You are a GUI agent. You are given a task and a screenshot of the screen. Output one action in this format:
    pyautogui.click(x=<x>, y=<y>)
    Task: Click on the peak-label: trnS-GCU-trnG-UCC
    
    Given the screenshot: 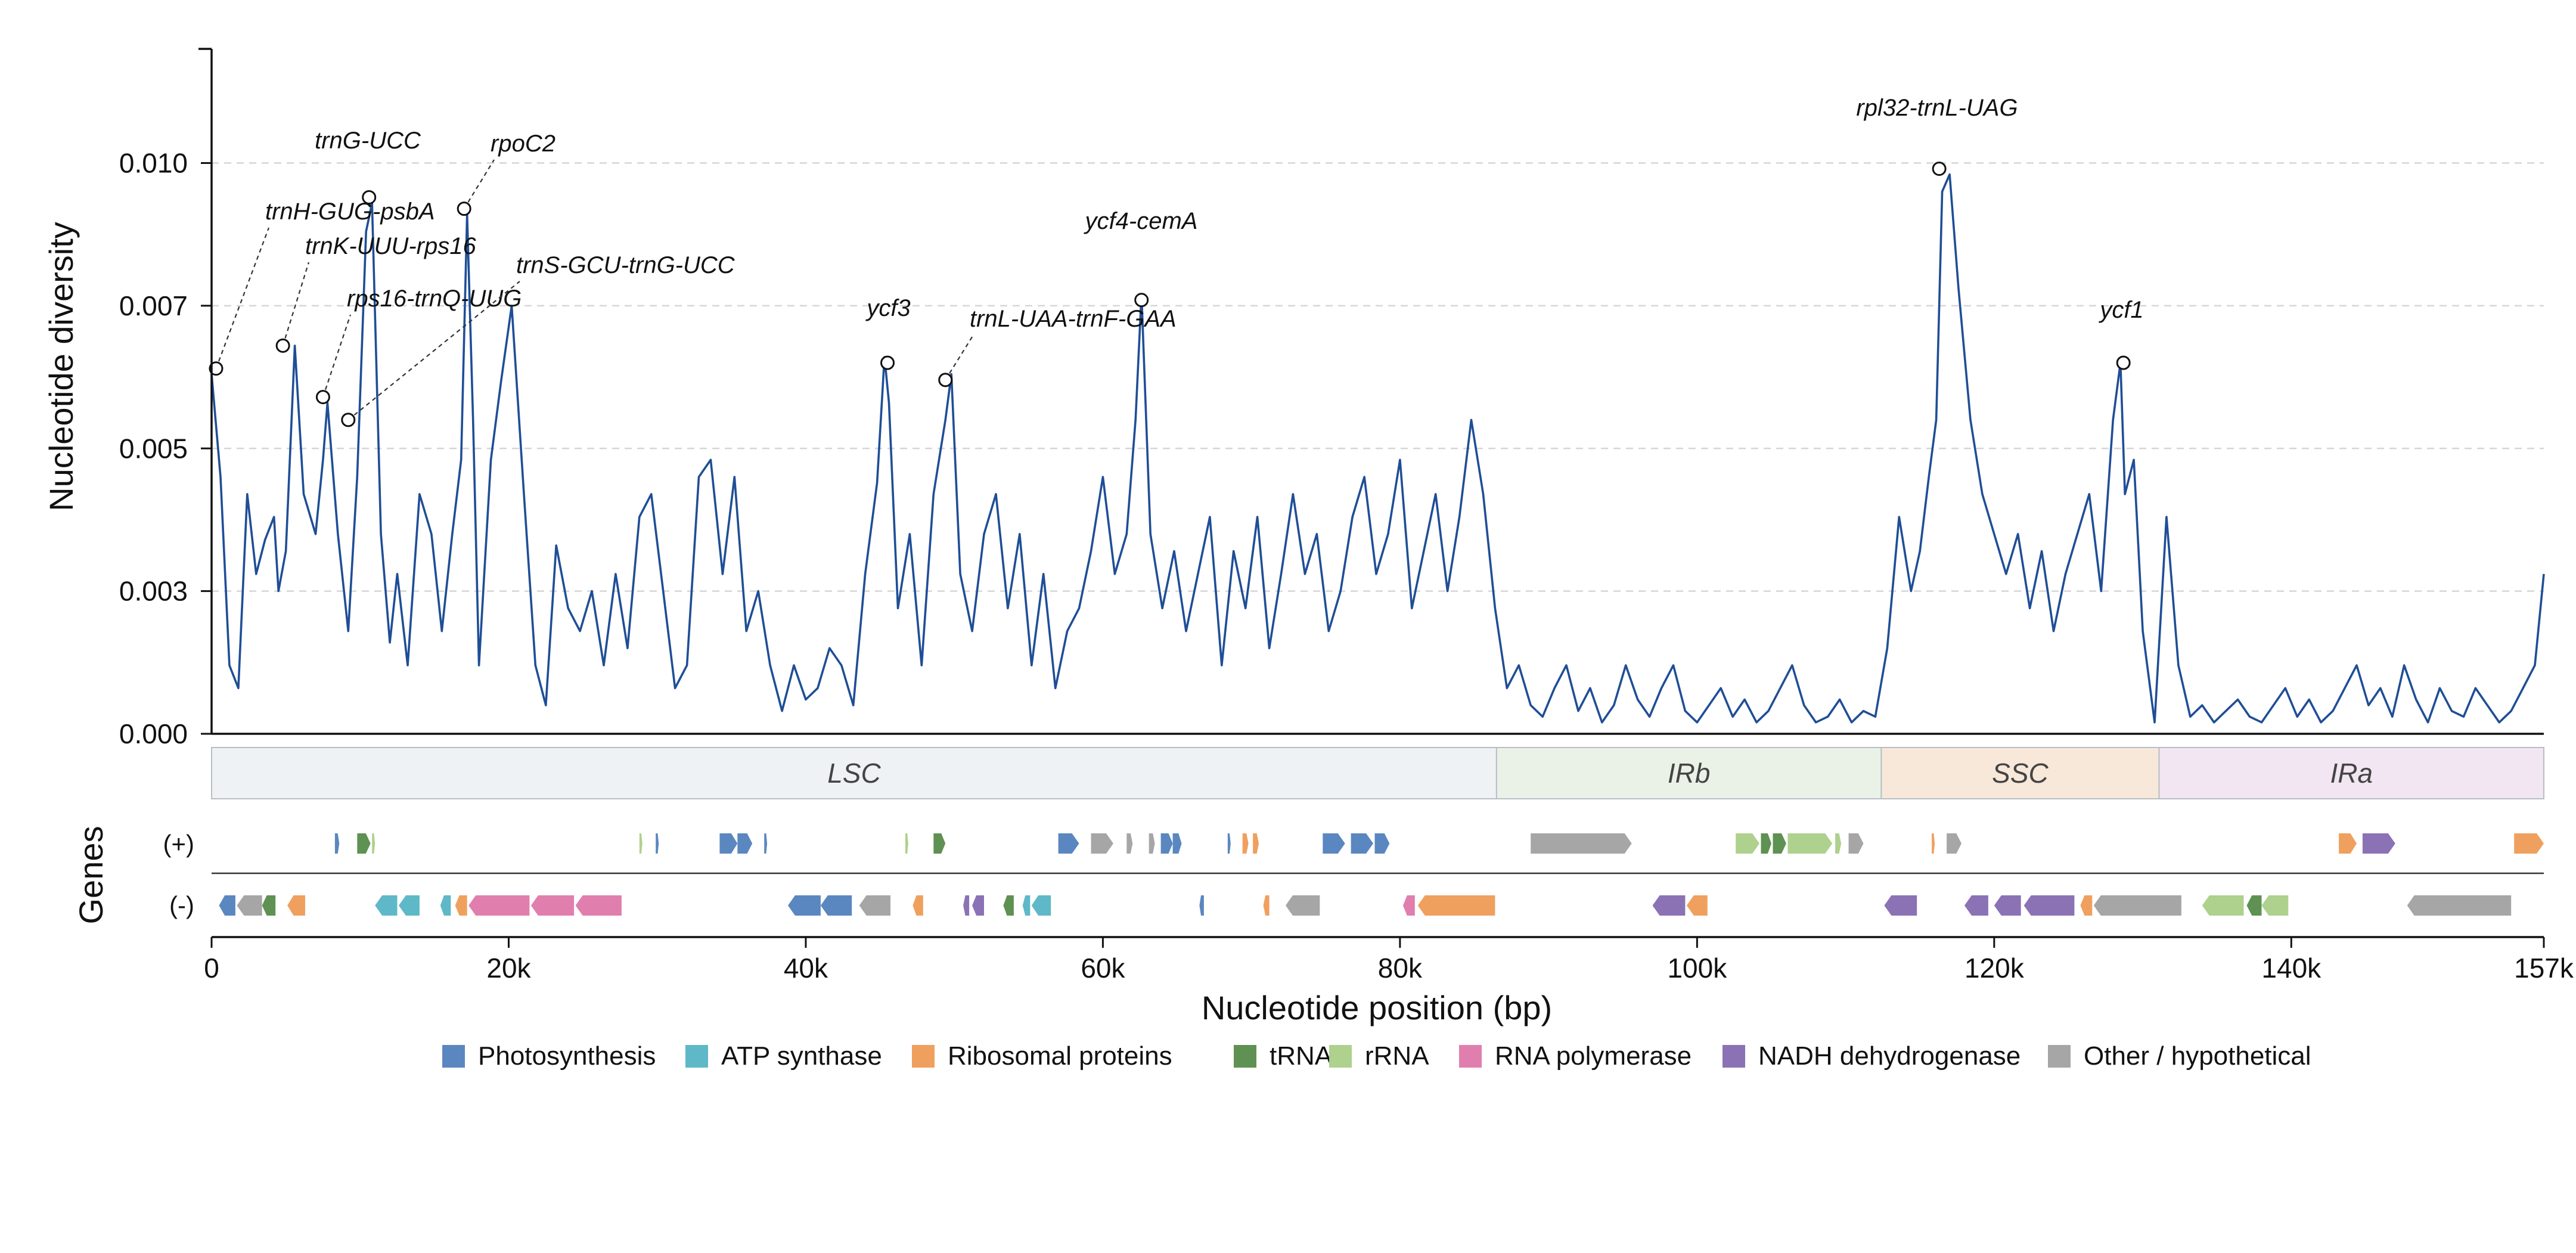 What is the action you would take?
    pyautogui.click(x=626, y=265)
    